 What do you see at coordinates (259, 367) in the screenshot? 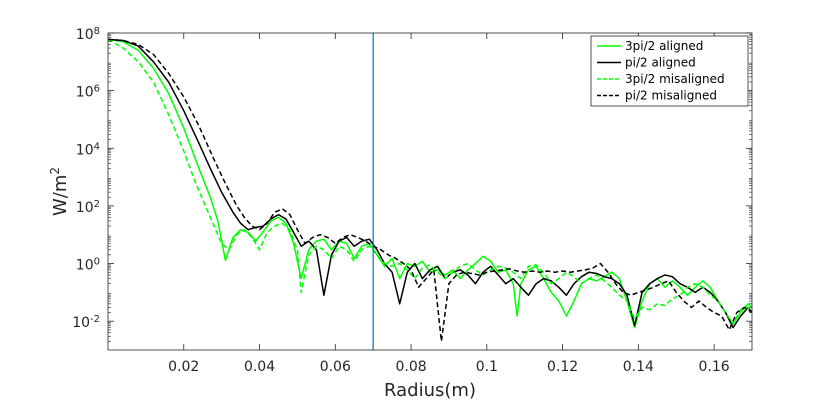
I see `x-tick-label: 0.04` at bounding box center [259, 367].